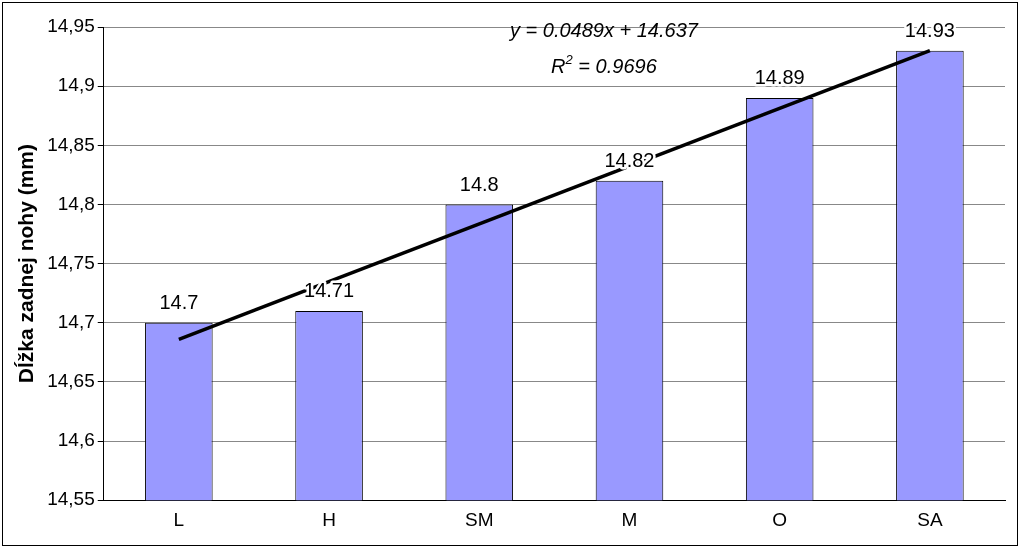  What do you see at coordinates (71, 144) in the screenshot?
I see `y-tick-label: 14,85` at bounding box center [71, 144].